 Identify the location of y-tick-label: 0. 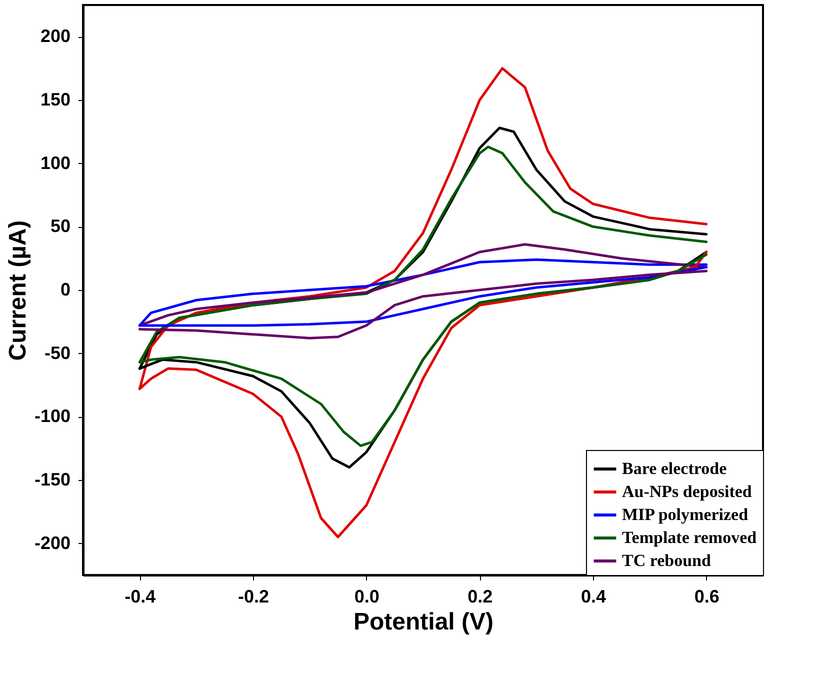
(65, 290).